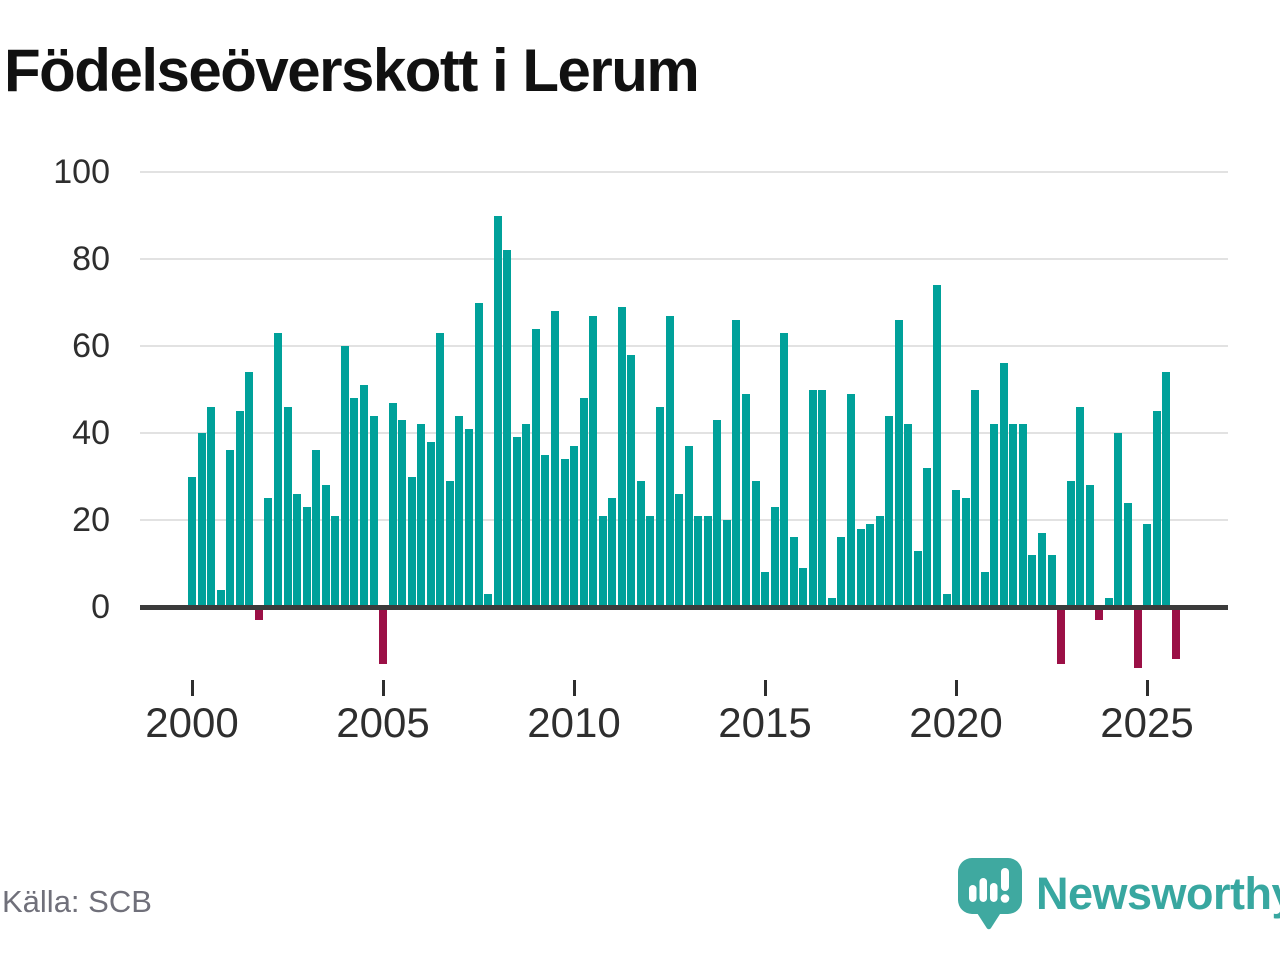 This screenshot has height=960, width=1280. I want to click on bar-2011-q3, so click(631, 480).